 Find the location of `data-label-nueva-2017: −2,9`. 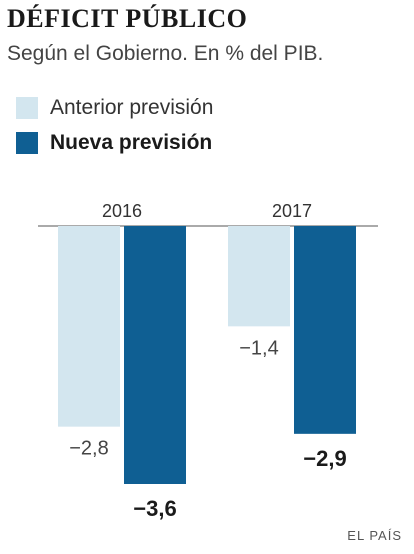

data-label-nueva-2017: −2,9 is located at coordinates (324, 458).